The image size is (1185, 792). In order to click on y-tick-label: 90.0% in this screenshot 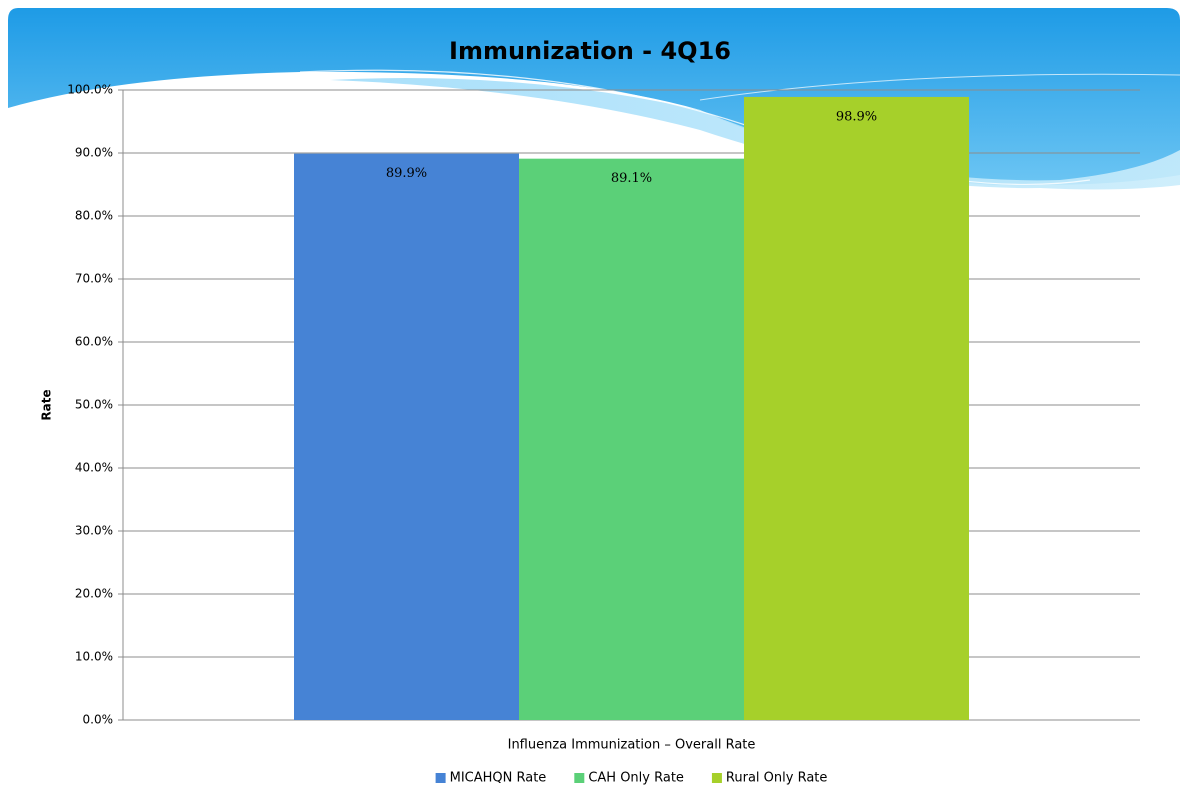, I will do `click(94, 153)`.